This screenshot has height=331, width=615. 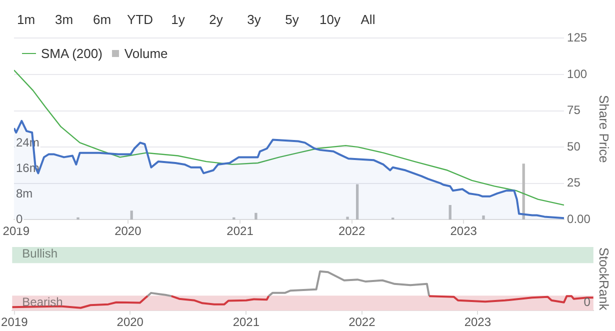 What do you see at coordinates (574, 183) in the screenshot?
I see `y-tick-label: 25` at bounding box center [574, 183].